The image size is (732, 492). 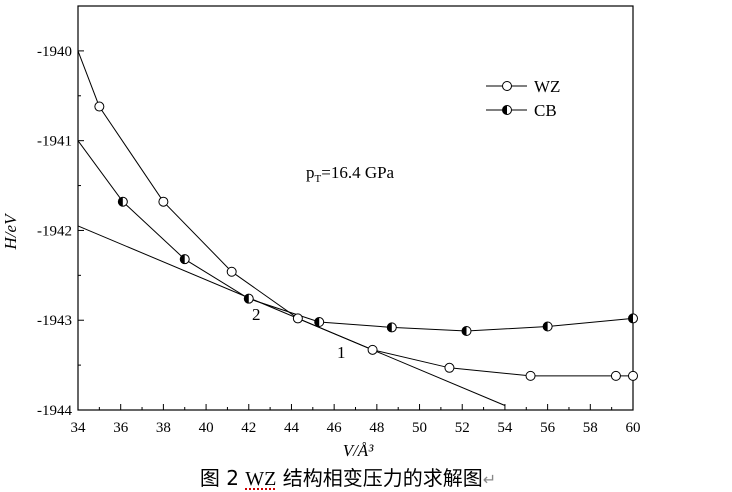 What do you see at coordinates (121, 428) in the screenshot?
I see `x-tick-label: 36` at bounding box center [121, 428].